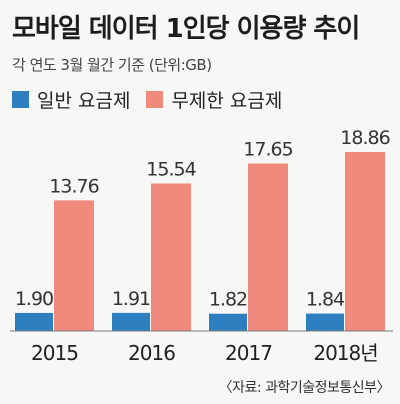 This screenshot has width=400, height=404. I want to click on value-label-general: 1.82, so click(228, 300).